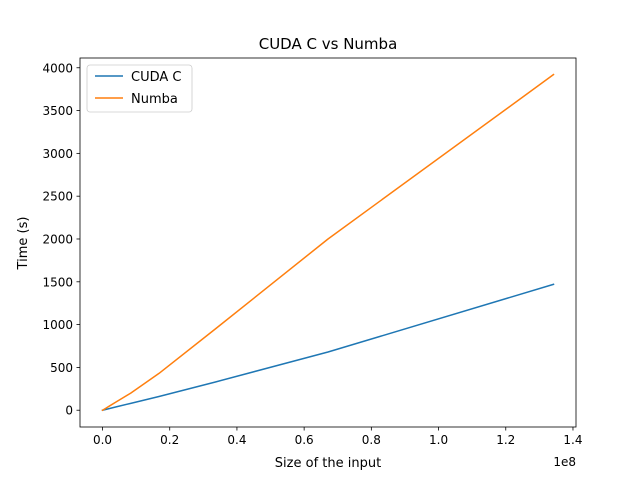  Describe the element at coordinates (338, 437) in the screenshot. I see `x-axis-ticks: 0.0 0.2 0.4 0.6 0.8 1.0 1.2 1.4` at that location.